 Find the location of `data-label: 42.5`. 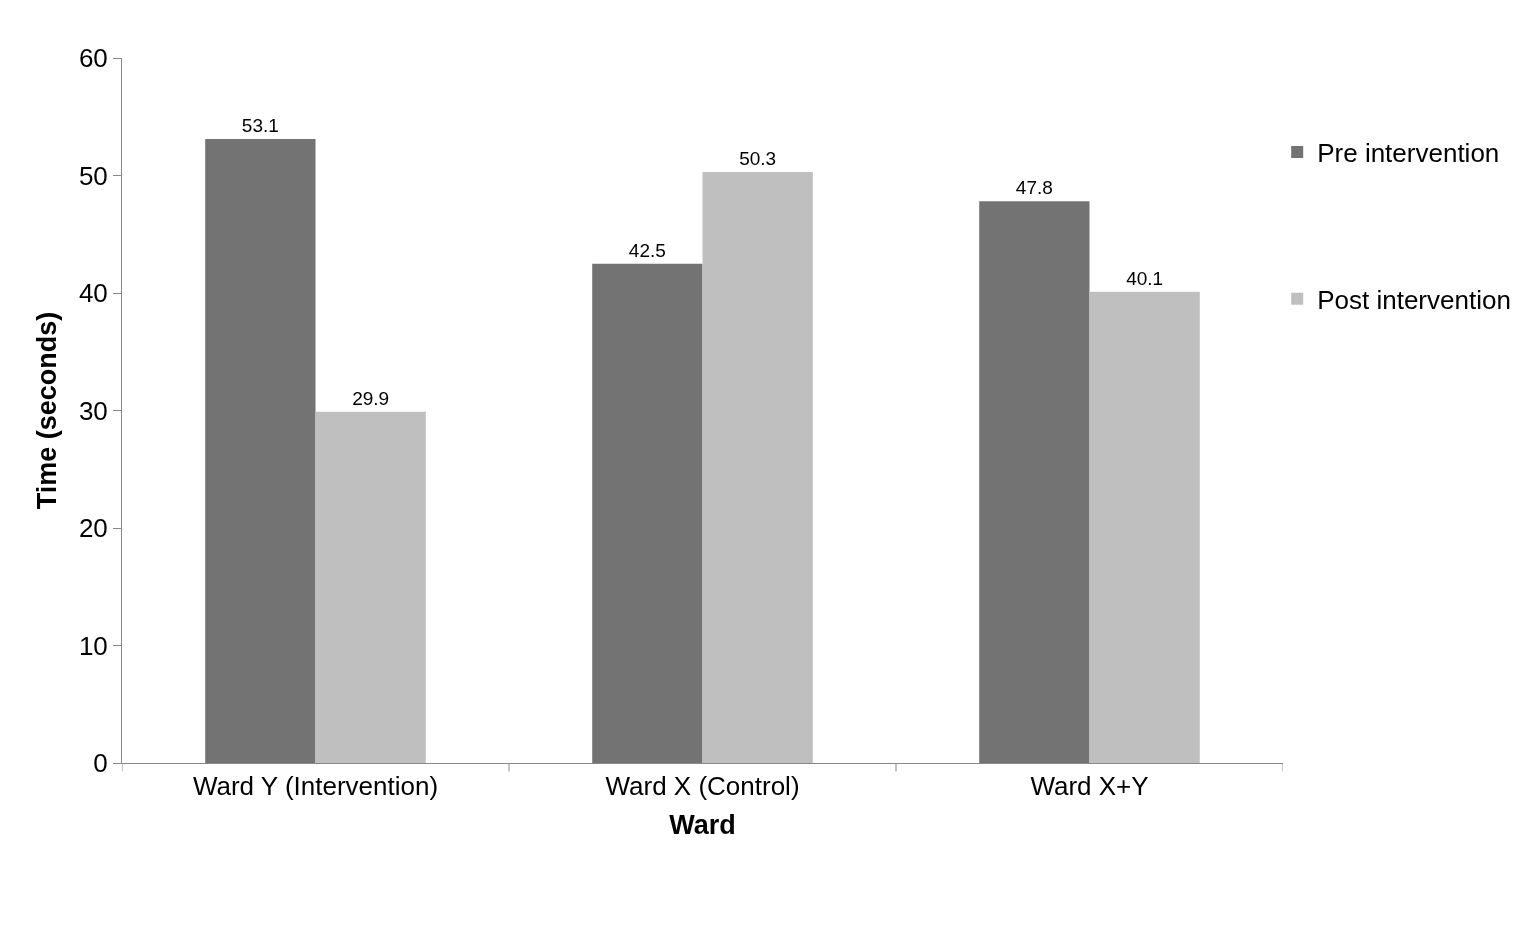

data-label: 42.5 is located at coordinates (647, 250).